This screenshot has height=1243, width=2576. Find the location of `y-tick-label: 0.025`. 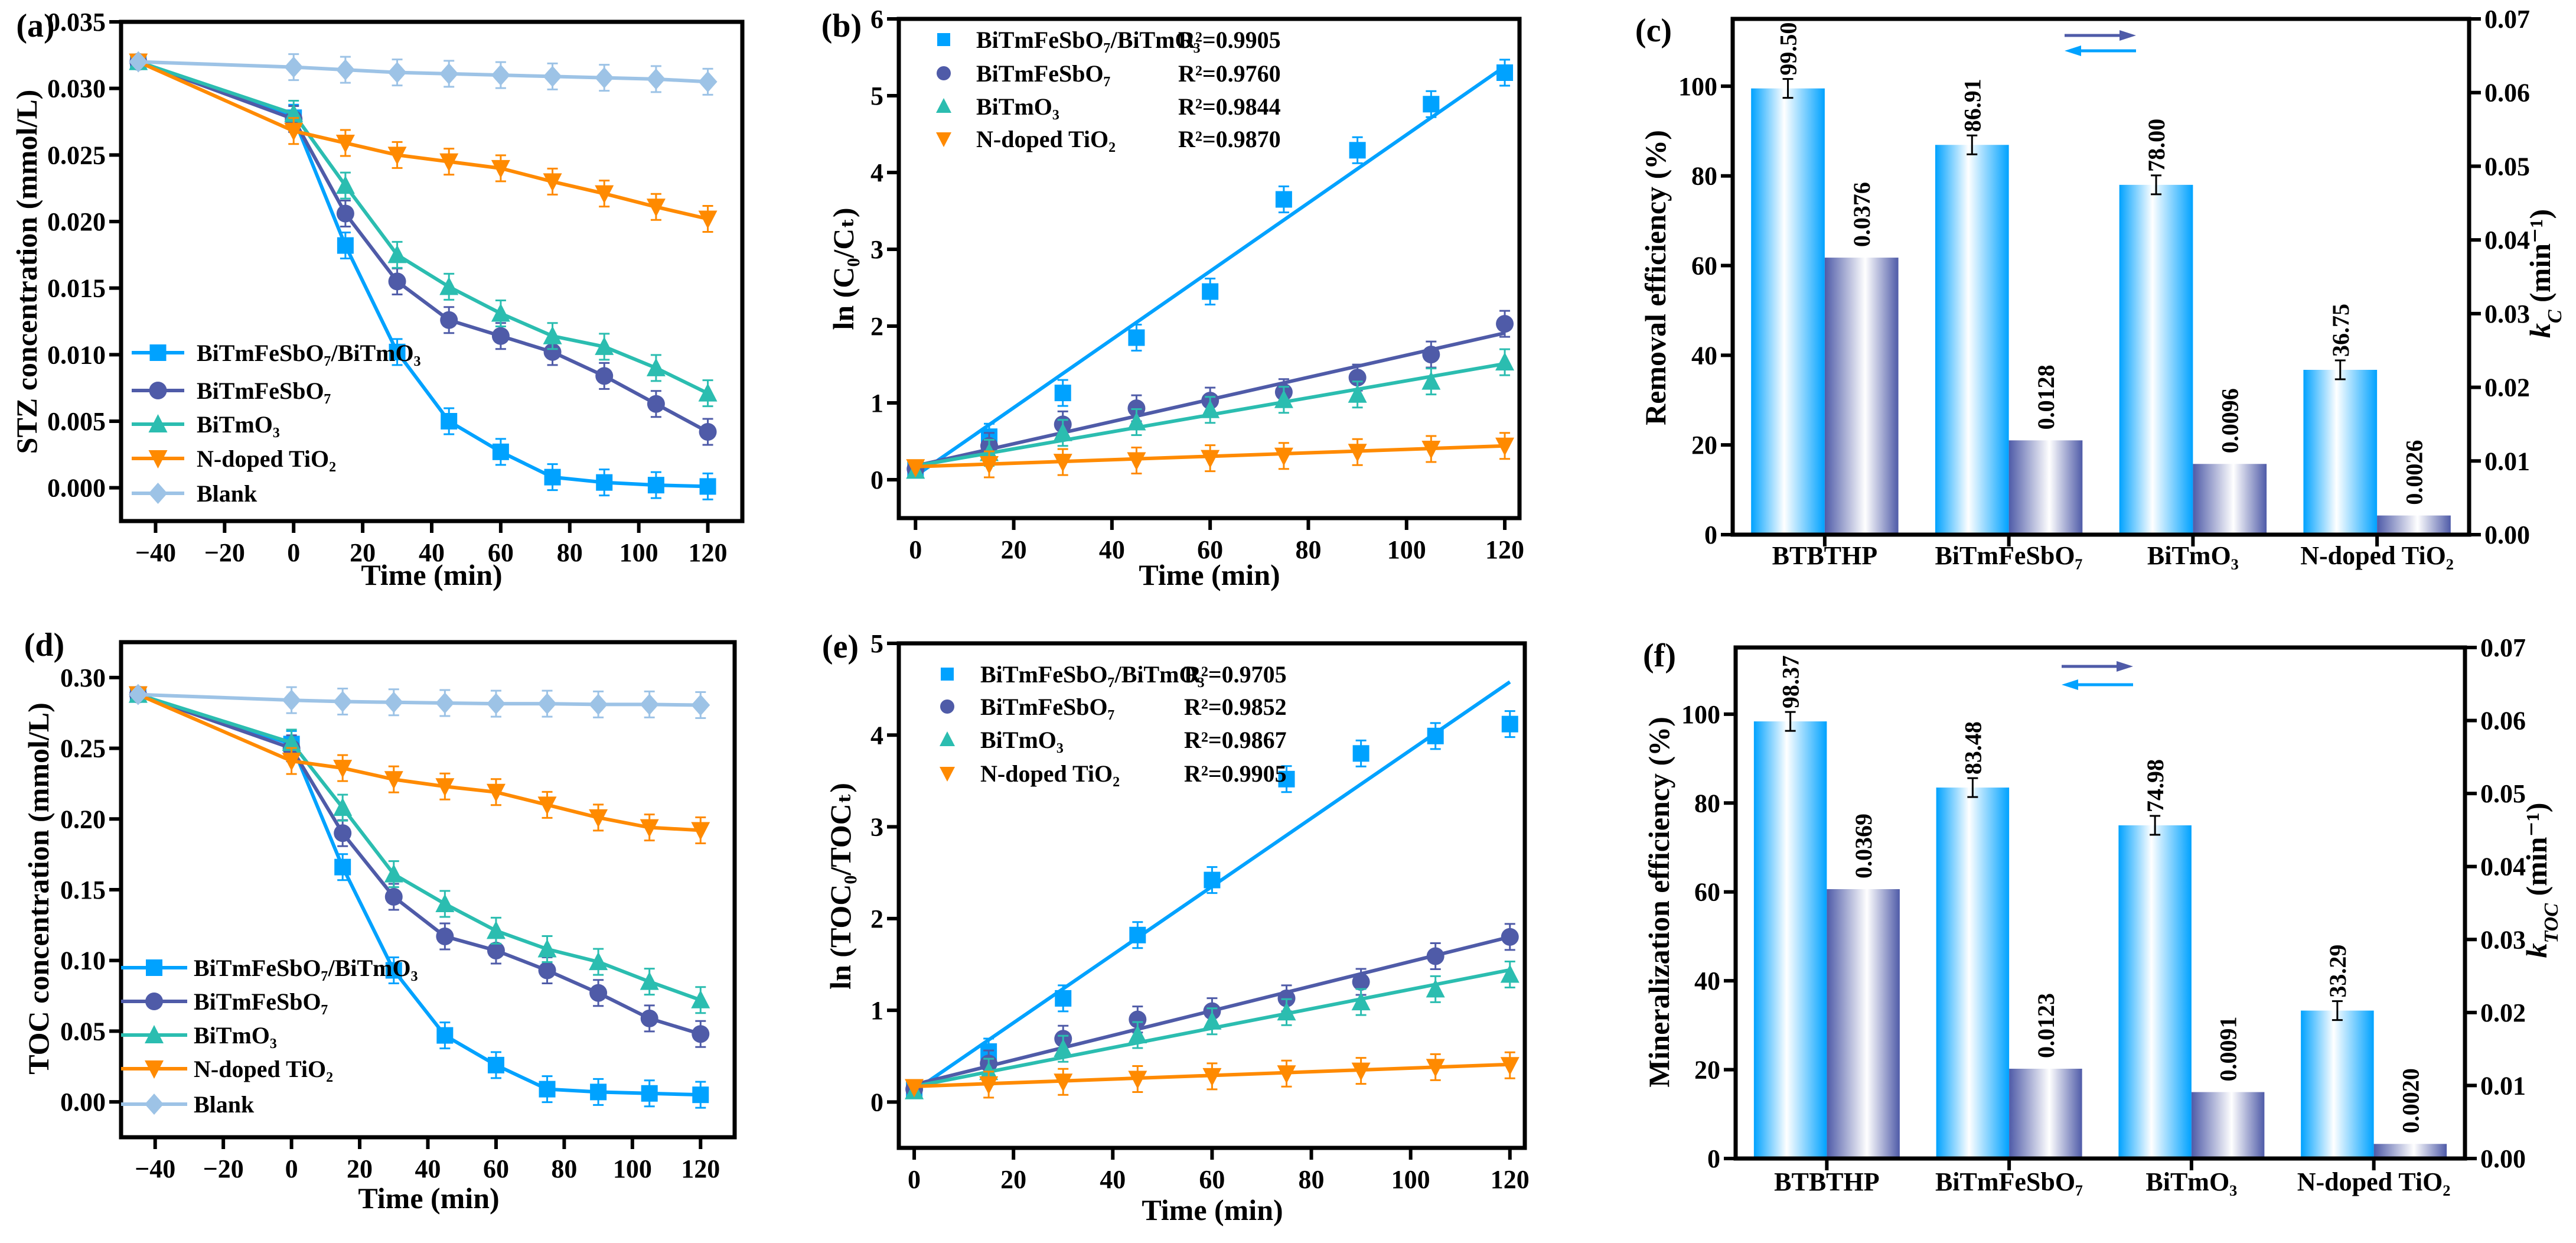

y-tick-label: 0.025 is located at coordinates (77, 156).